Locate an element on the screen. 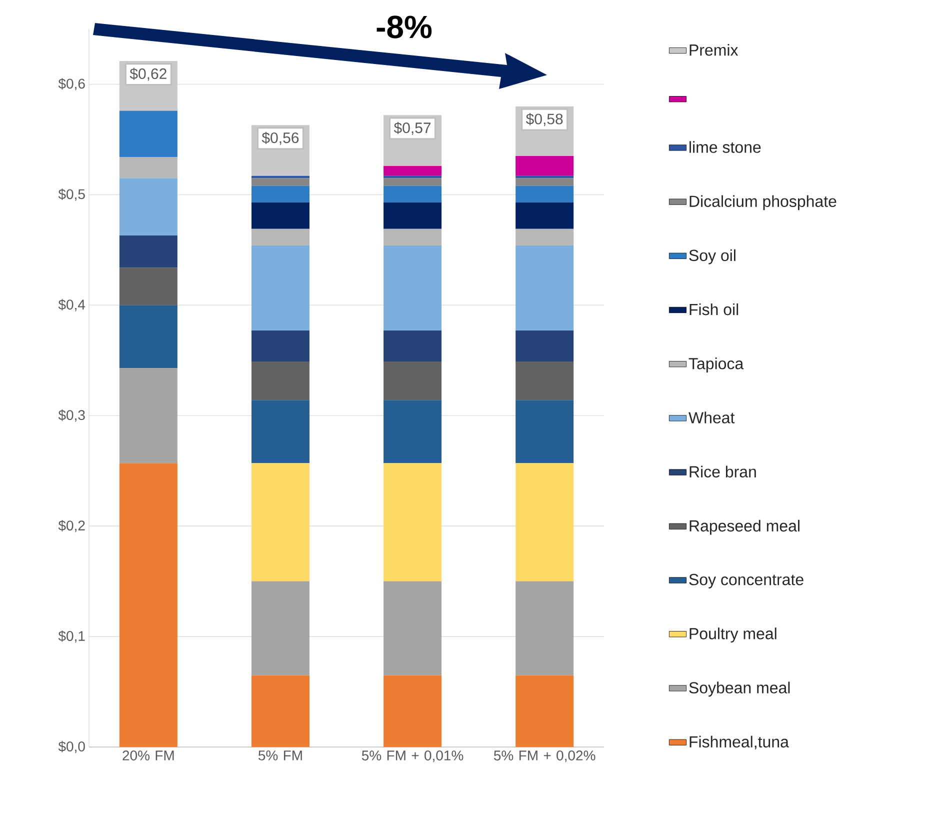  legend-label: Soybean meal is located at coordinates (739, 689).